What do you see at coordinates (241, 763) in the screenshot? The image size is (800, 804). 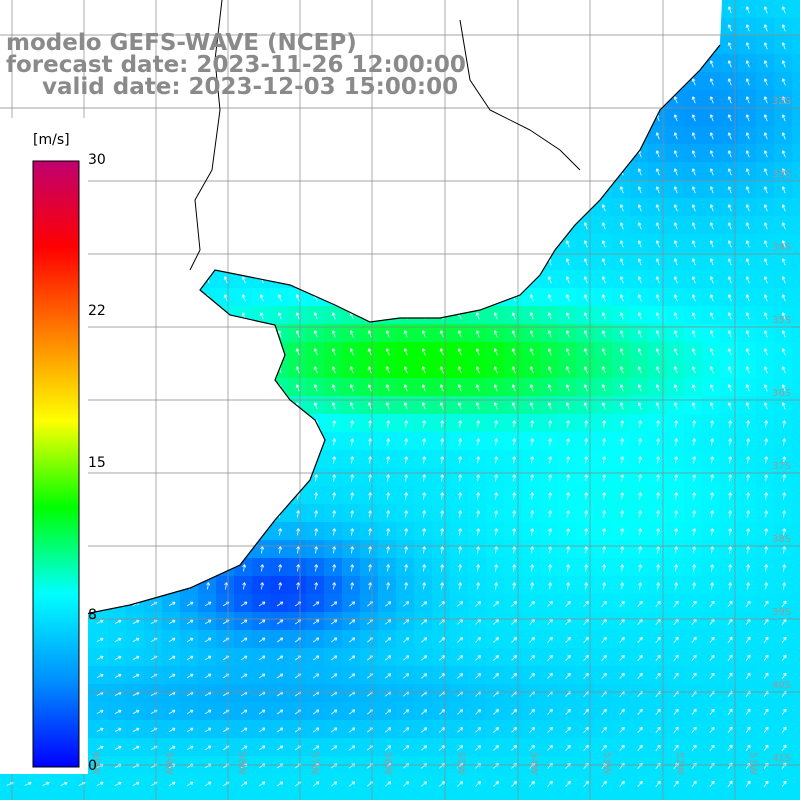 I see `lon-label: 58W` at bounding box center [241, 763].